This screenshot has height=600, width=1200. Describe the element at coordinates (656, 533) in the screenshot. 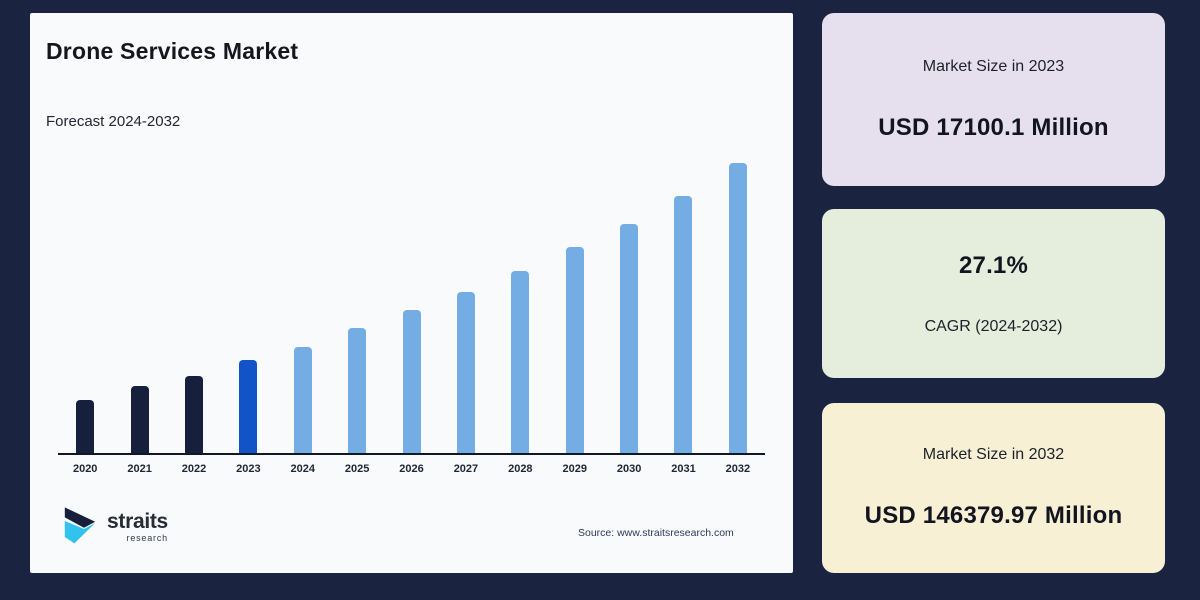

I see `source-attribution: Source: www.straitsresearch.com` at that location.